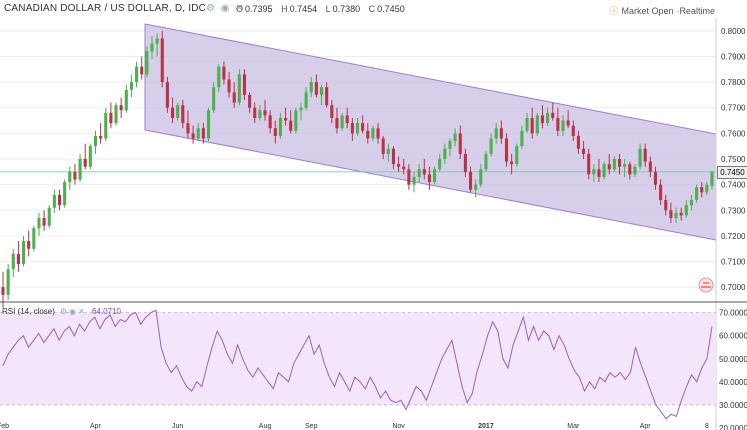 This screenshot has height=430, width=747. What do you see at coordinates (733, 405) in the screenshot?
I see `rsi-tick-label: 30.0000` at bounding box center [733, 405].